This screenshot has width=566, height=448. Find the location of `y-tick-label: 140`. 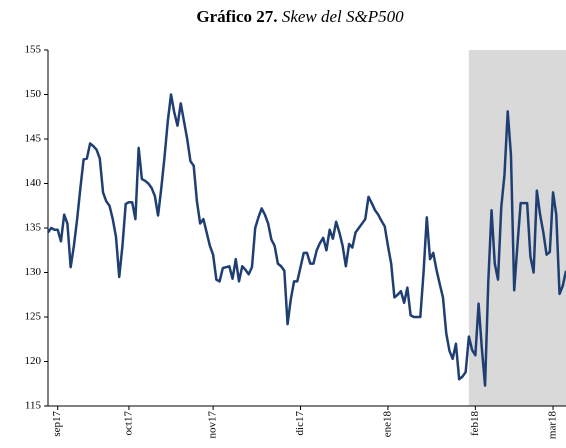

y-tick-label: 140 is located at coordinates (33, 183).